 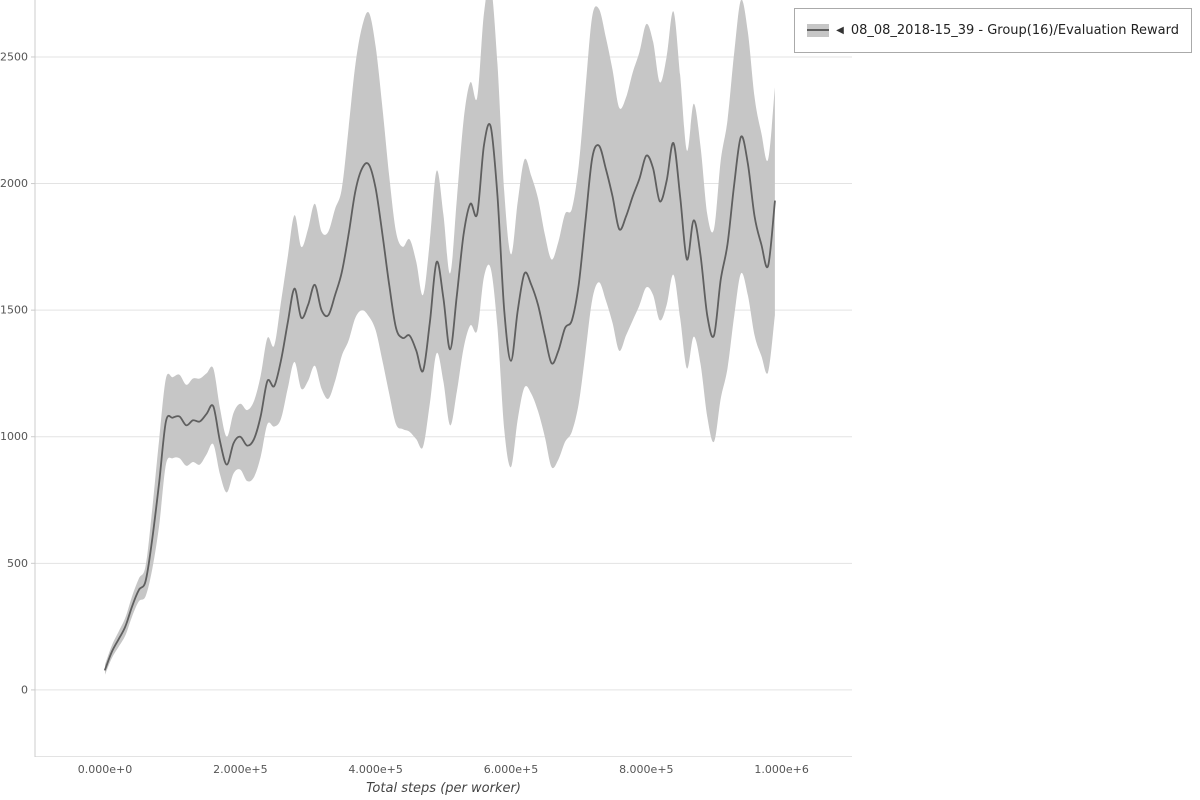 I want to click on svg-text: 2.000e+5, so click(x=240, y=769).